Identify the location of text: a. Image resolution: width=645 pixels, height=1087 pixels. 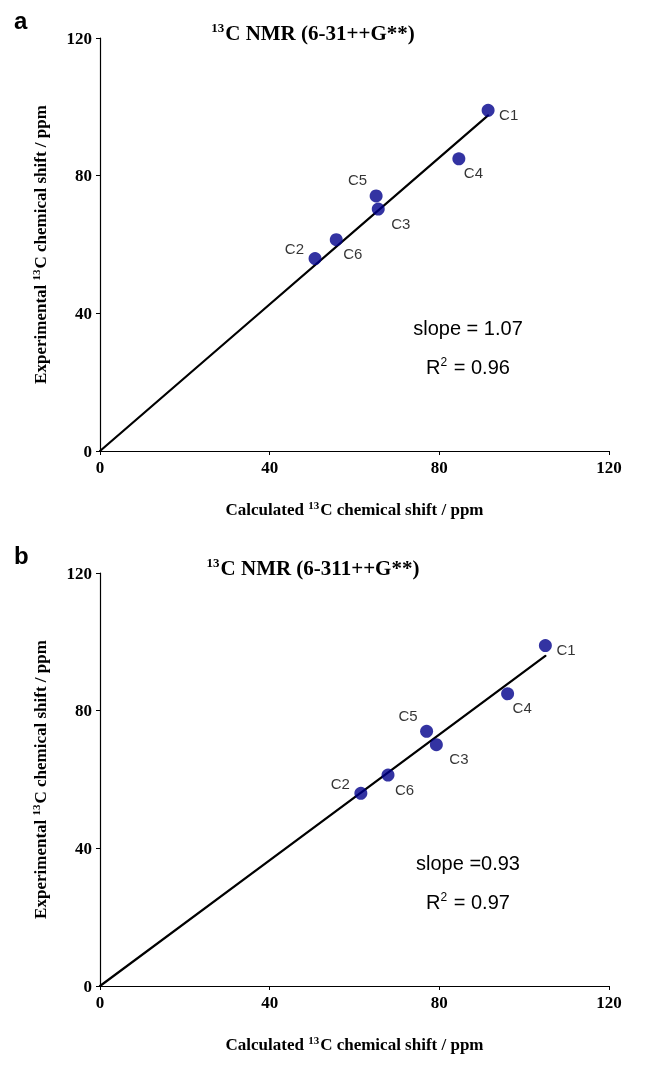
(21, 20).